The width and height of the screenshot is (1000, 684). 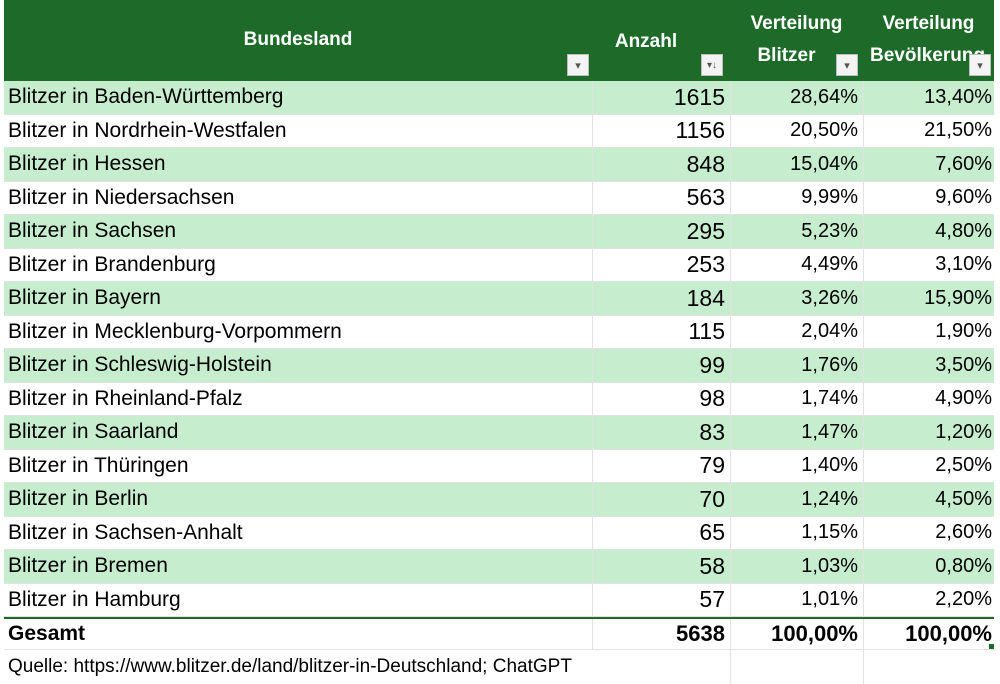 I want to click on cell-verteilung-blitzer: 1,03%, so click(x=796, y=566).